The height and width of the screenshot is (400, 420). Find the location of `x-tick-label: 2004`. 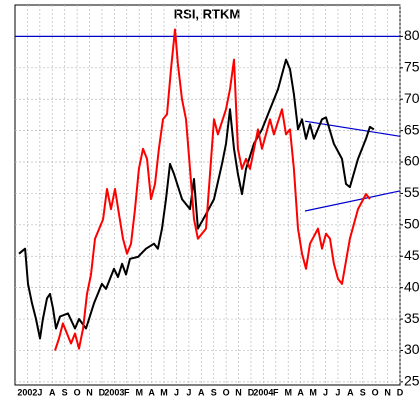

x-tick-label: 2004 is located at coordinates (263, 392).